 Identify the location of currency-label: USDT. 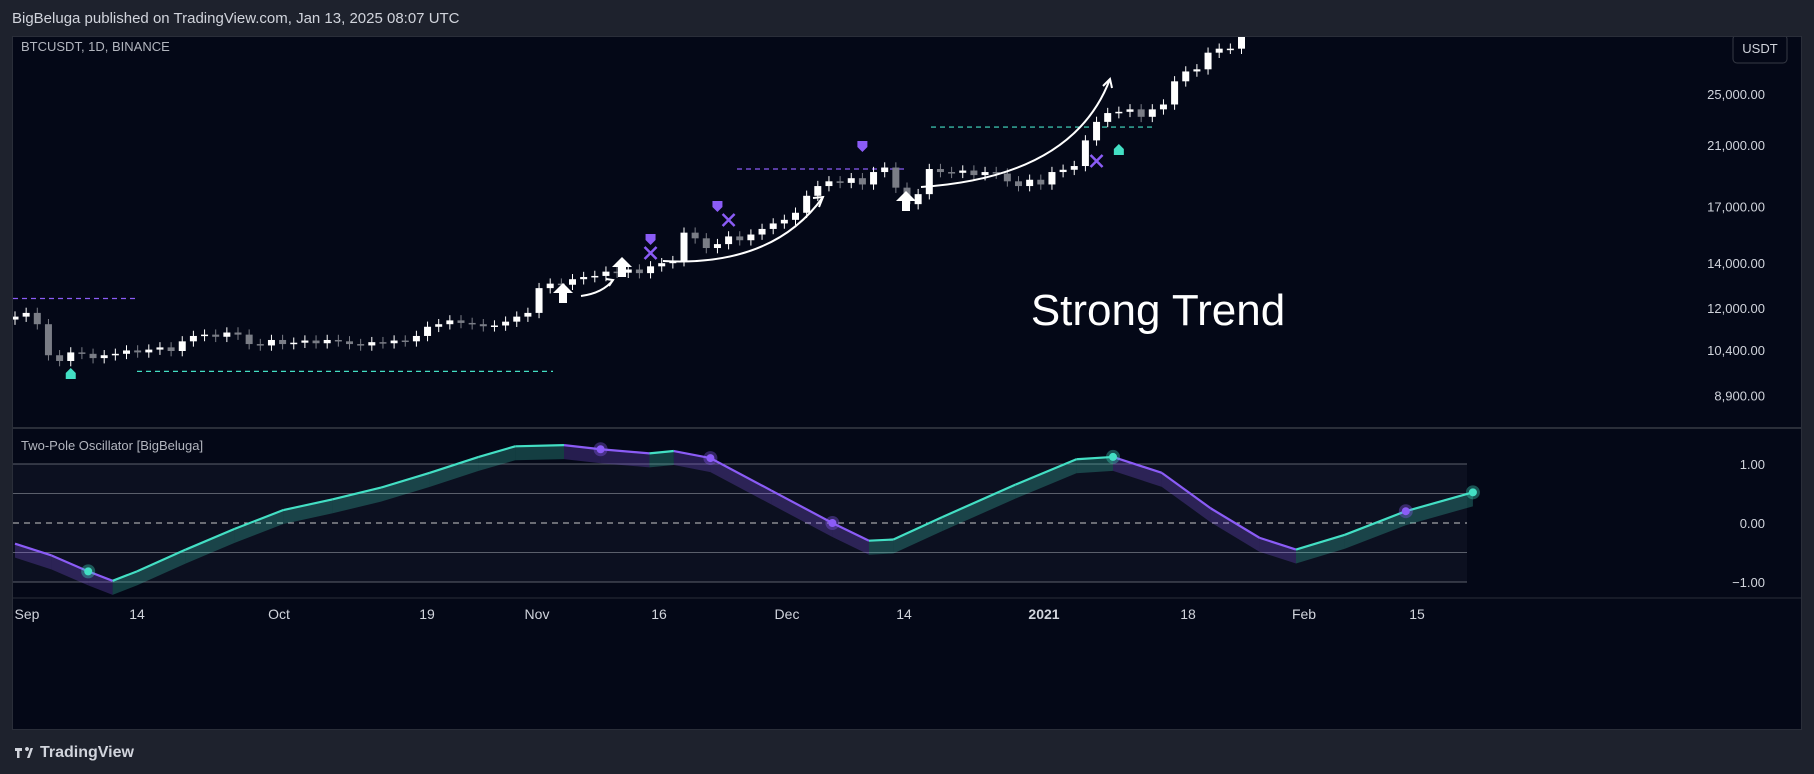
(1759, 48).